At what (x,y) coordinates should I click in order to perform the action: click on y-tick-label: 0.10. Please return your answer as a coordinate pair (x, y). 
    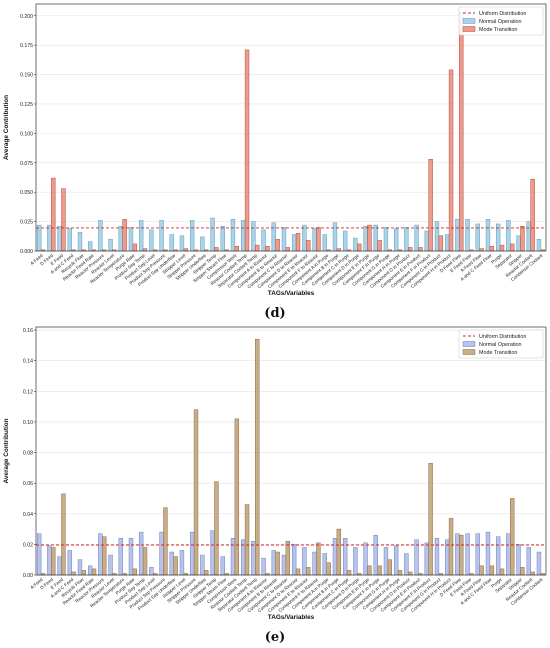
    Looking at the image, I should click on (28, 423).